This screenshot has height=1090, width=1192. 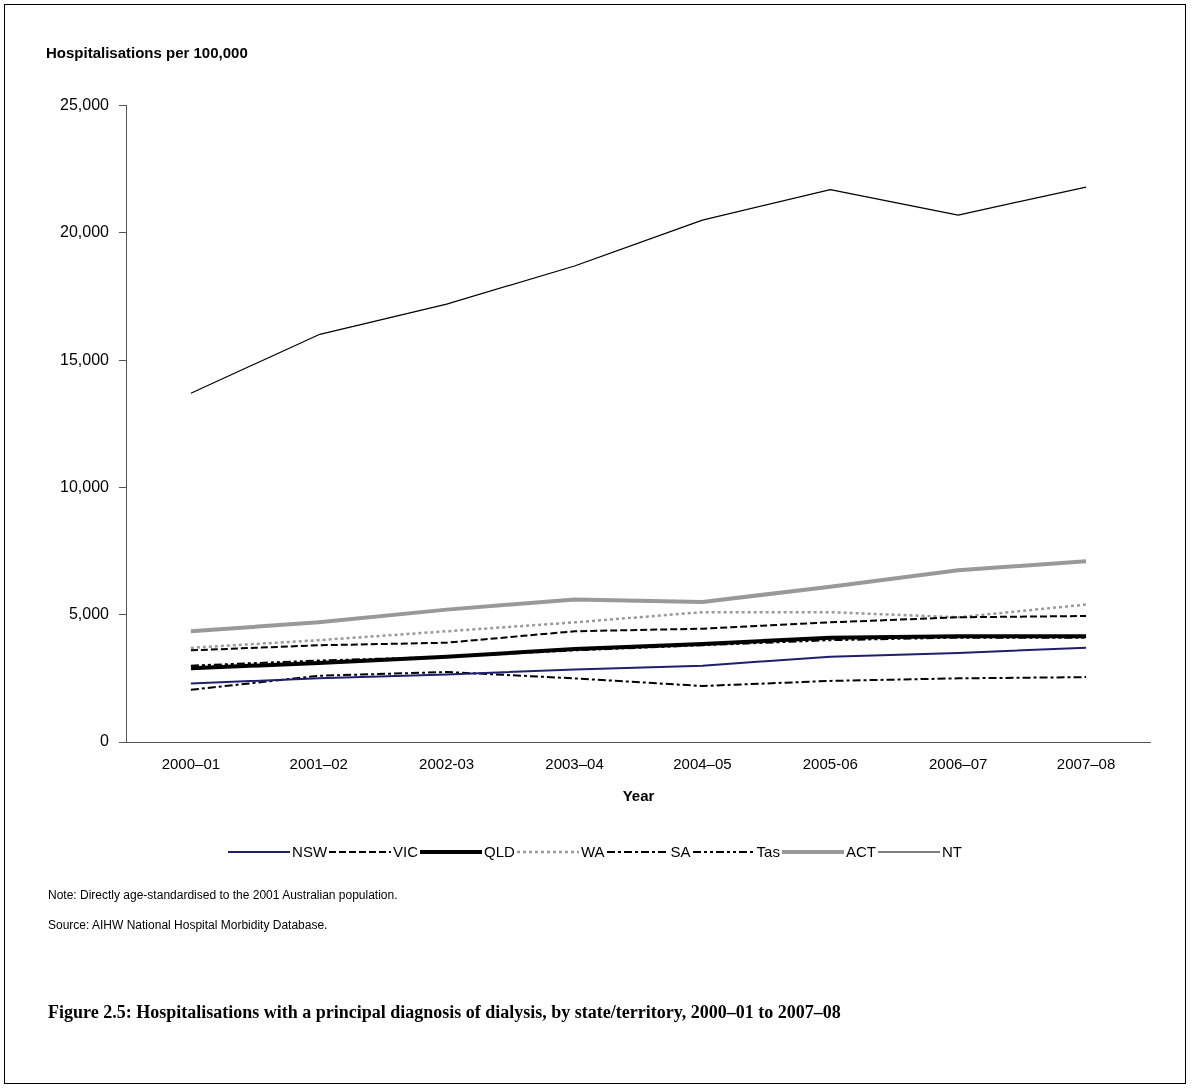 I want to click on text: Figure 2.5: Hospitalisations with a principal diagnosis of dialysis, by state/territory, 2000–01 to 2007–08, so click(x=445, y=1012).